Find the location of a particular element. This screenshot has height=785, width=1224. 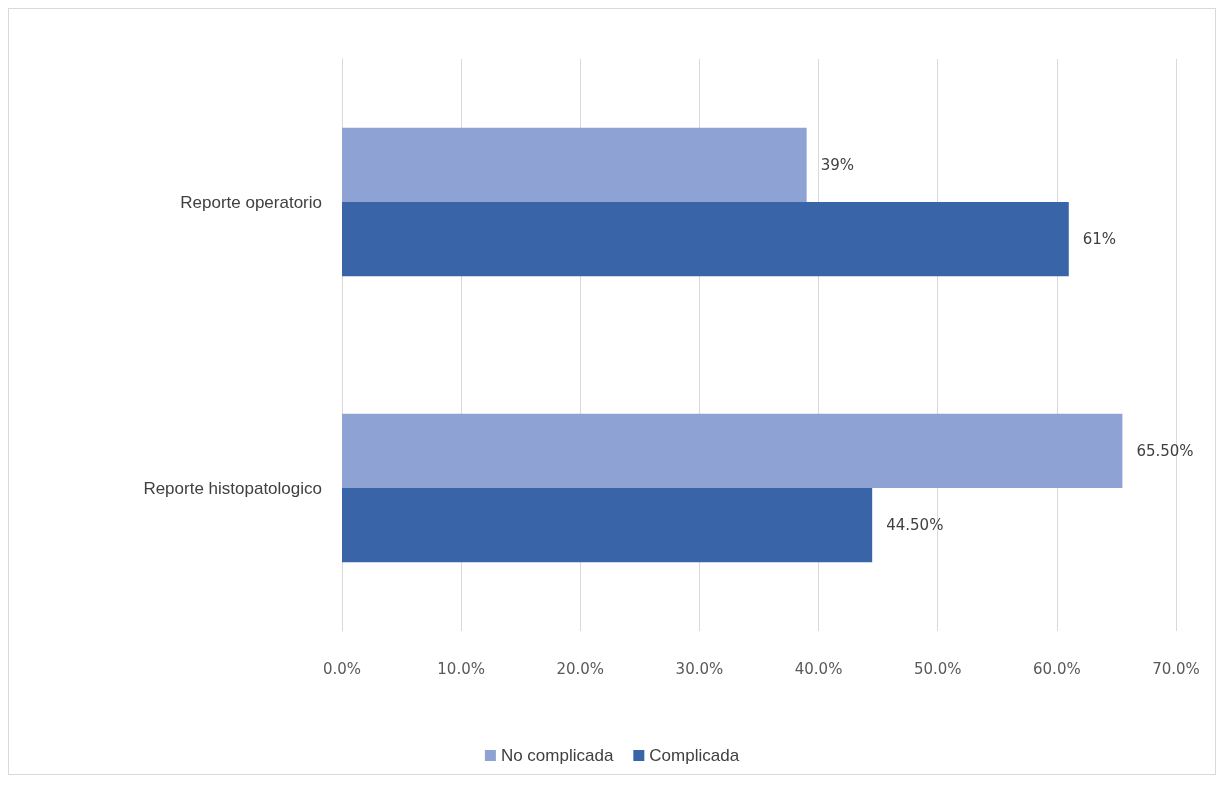

y-tick-label: Reporte operatorio is located at coordinates (251, 202).